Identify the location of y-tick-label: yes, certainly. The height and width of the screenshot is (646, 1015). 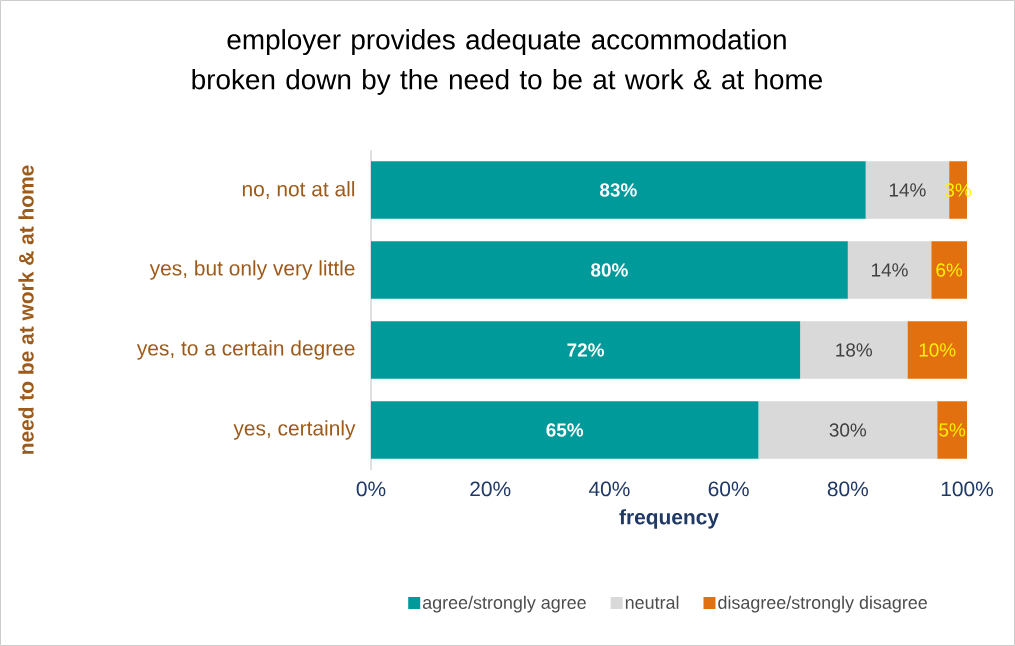
(294, 430).